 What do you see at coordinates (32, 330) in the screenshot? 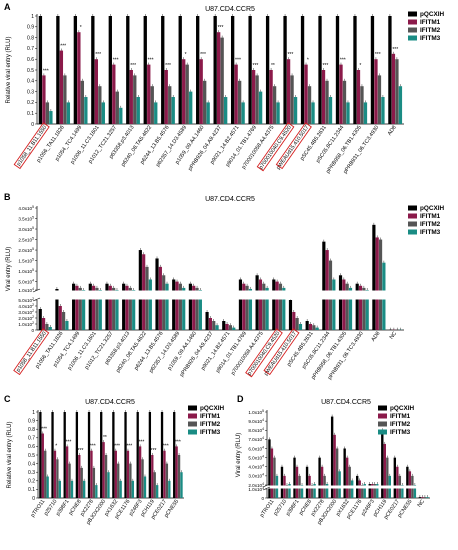
I see `tick-label: 0` at bounding box center [32, 330].